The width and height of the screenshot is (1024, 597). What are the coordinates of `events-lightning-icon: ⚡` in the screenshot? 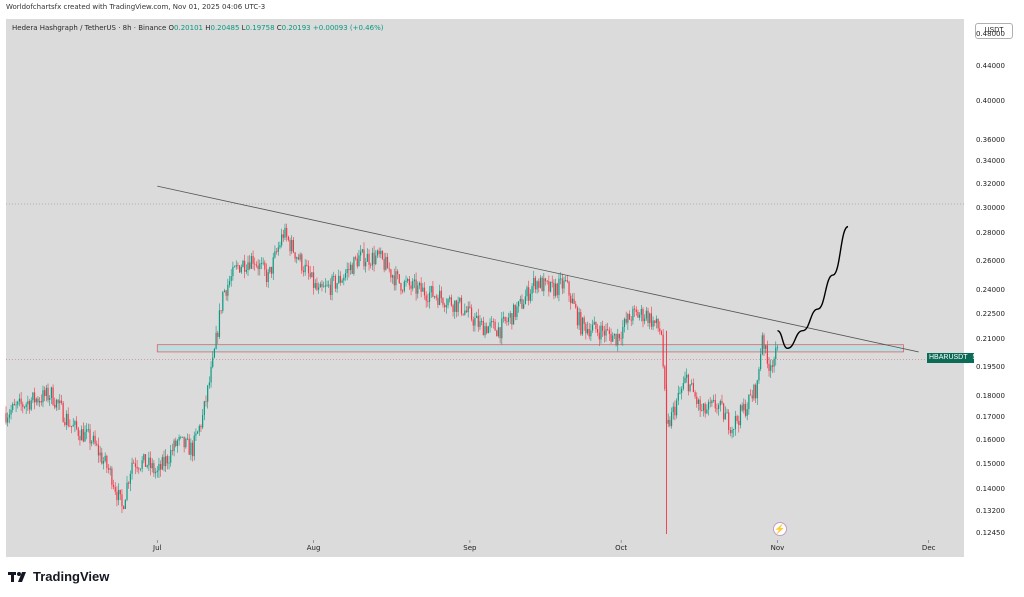 It's located at (780, 529).